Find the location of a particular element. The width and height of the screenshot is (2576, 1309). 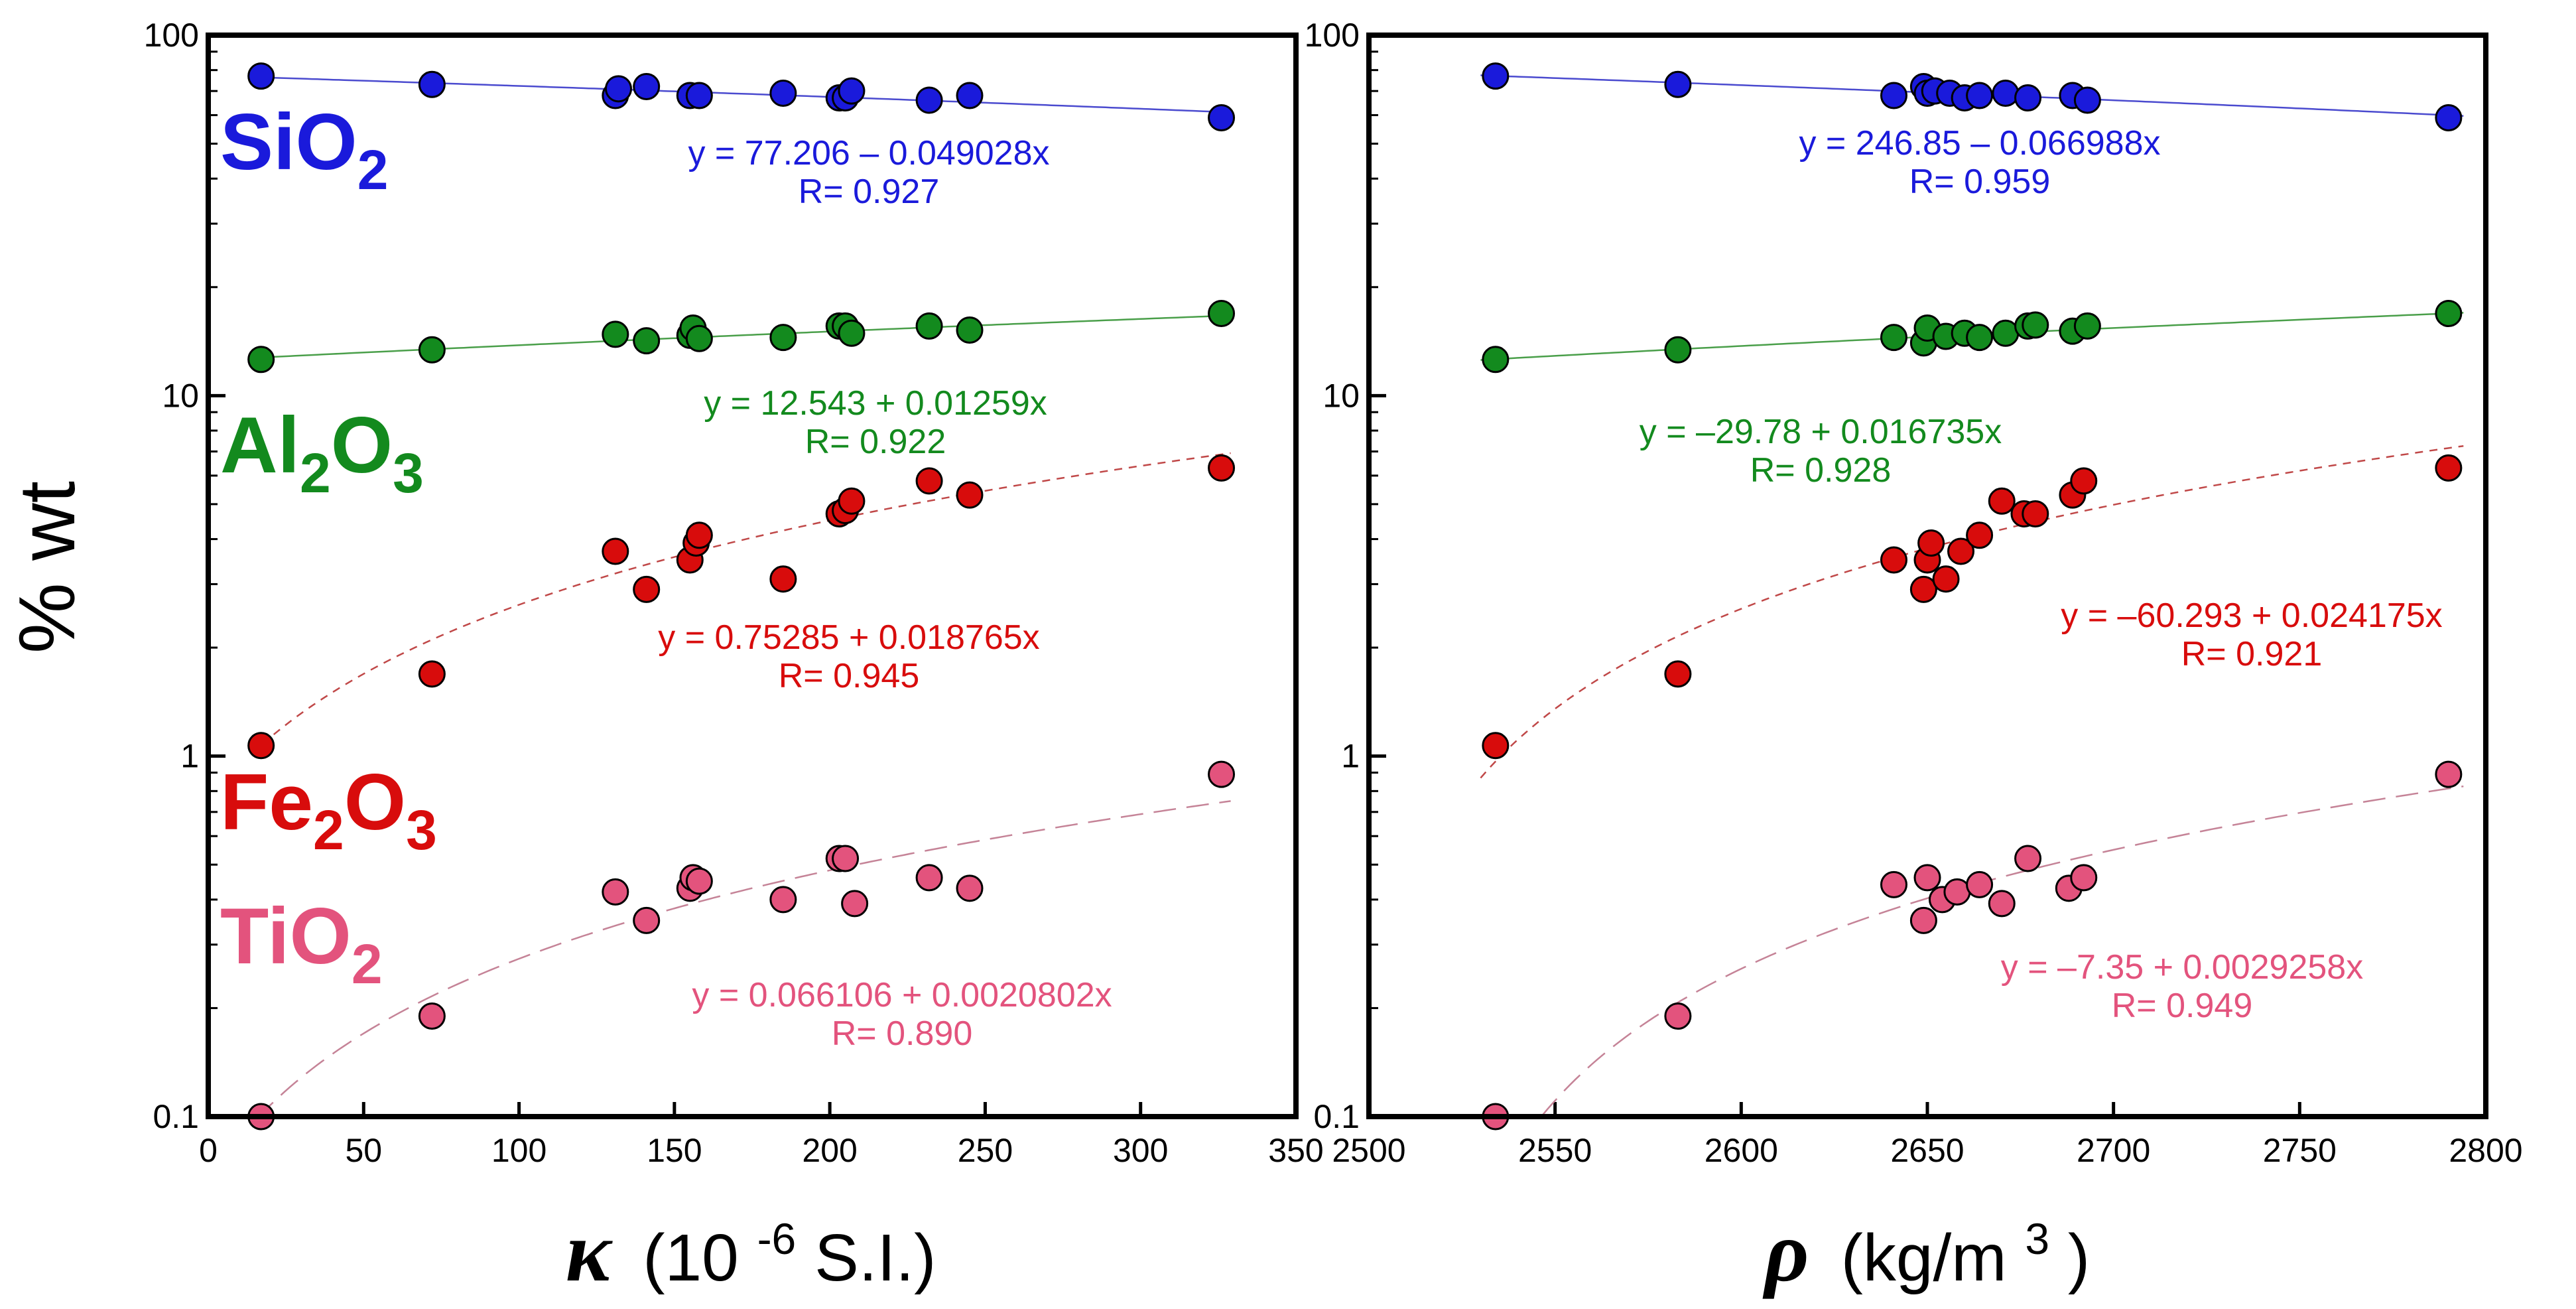

right-fit-equation-sio2: y = 246.85 – 0.066988x is located at coordinates (1980, 143).